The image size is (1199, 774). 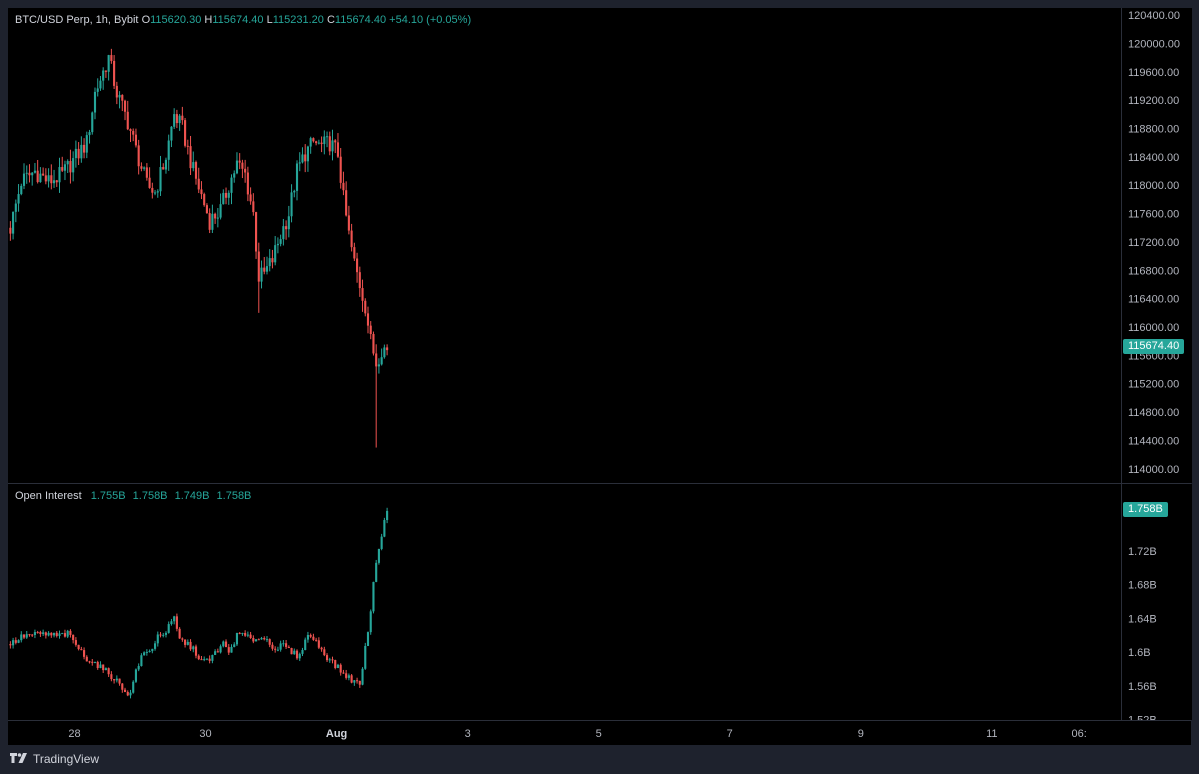 I want to click on symbol-label: BTC/USD Perp, 1h, Bybit, so click(x=77, y=20).